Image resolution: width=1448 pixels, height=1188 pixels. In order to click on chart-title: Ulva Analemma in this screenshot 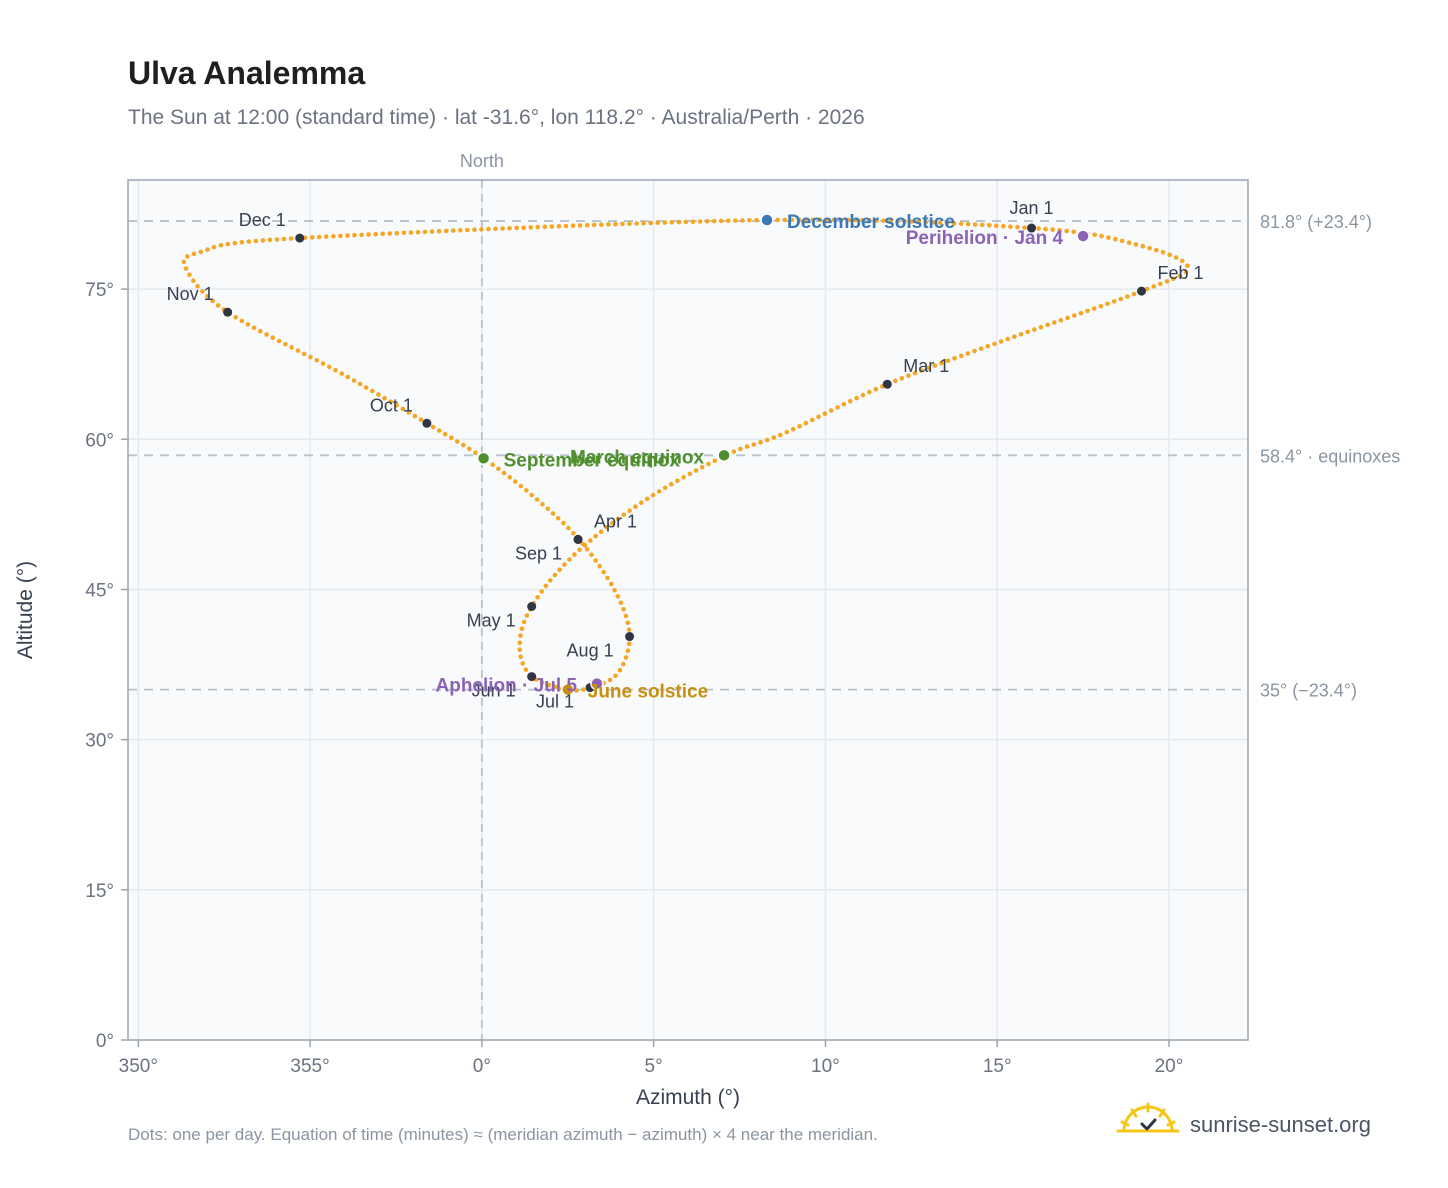, I will do `click(246, 73)`.